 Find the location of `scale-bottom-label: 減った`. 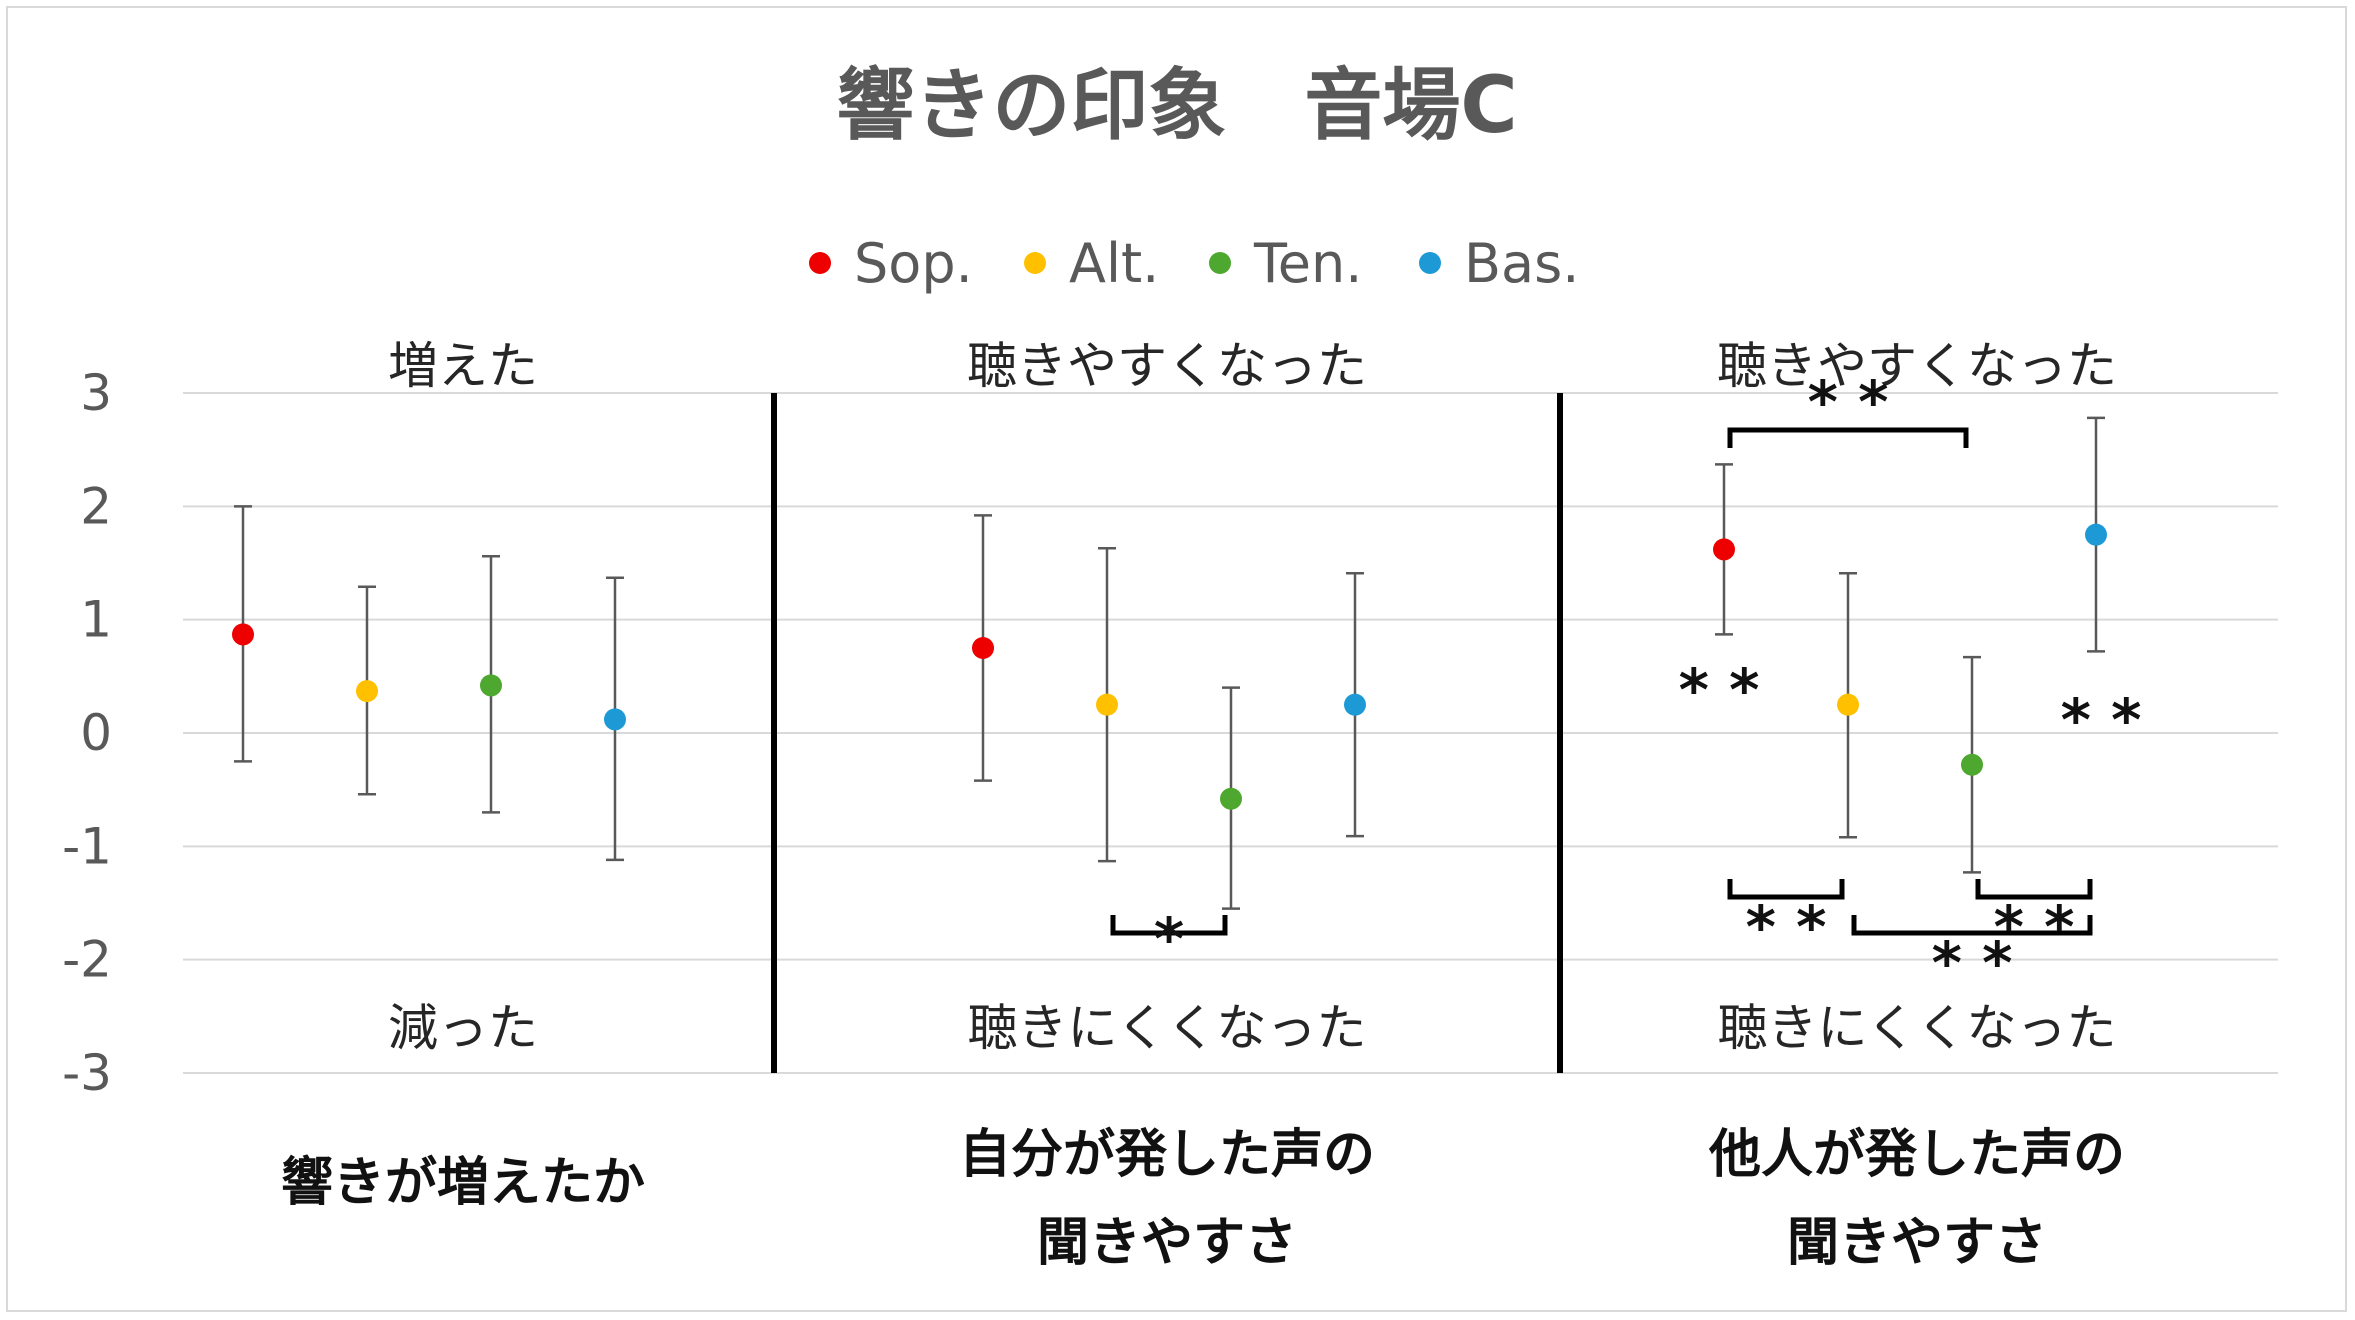

scale-bottom-label: 減った is located at coordinates (463, 1028).